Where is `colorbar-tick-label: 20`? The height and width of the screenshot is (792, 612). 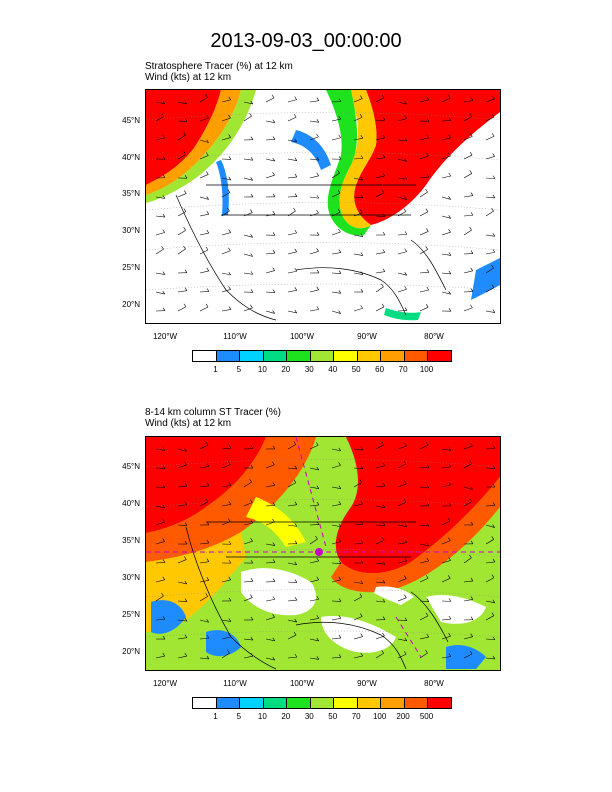
colorbar-tick-label: 20 is located at coordinates (286, 369).